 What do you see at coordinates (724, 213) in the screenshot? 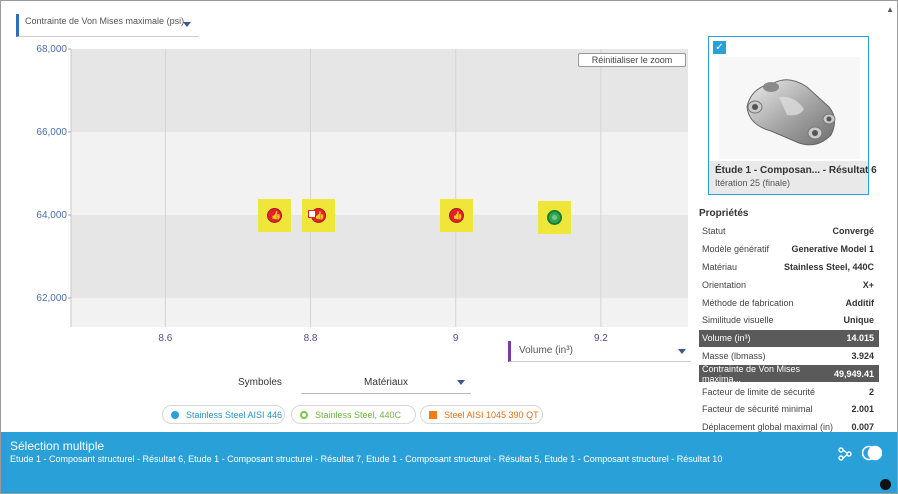
I see `properties-title: Propriétés` at bounding box center [724, 213].